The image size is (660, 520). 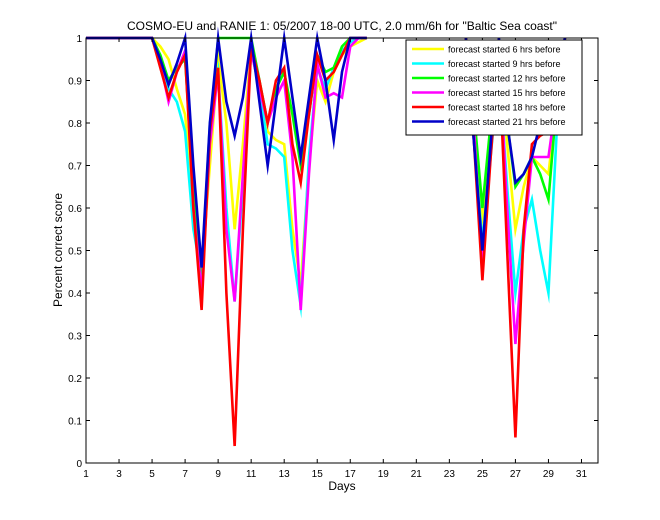 What do you see at coordinates (417, 474) in the screenshot?
I see `x-tick-label: 21` at bounding box center [417, 474].